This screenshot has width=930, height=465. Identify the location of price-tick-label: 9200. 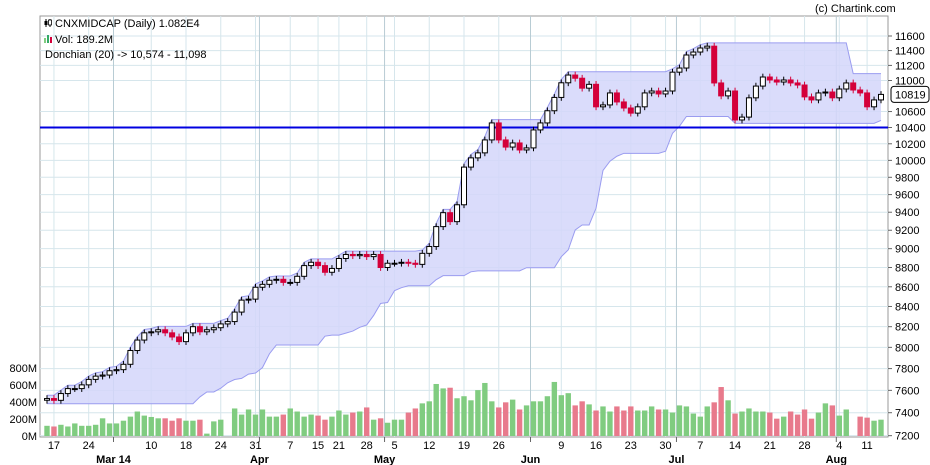
(907, 231).